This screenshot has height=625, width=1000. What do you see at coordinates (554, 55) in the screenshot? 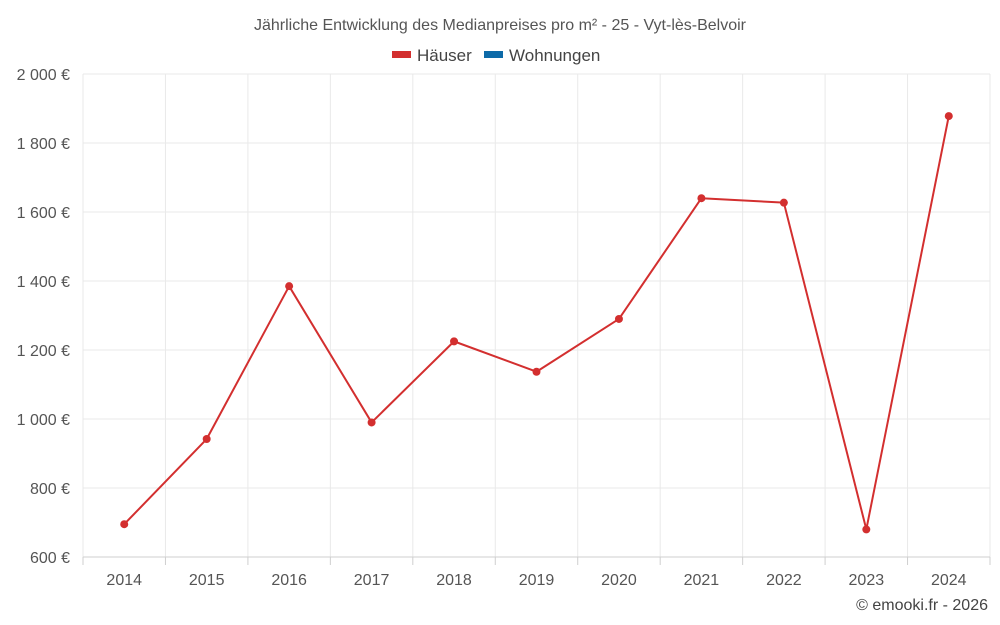
I see `legend-label-apartments: Wohnungen` at bounding box center [554, 55].